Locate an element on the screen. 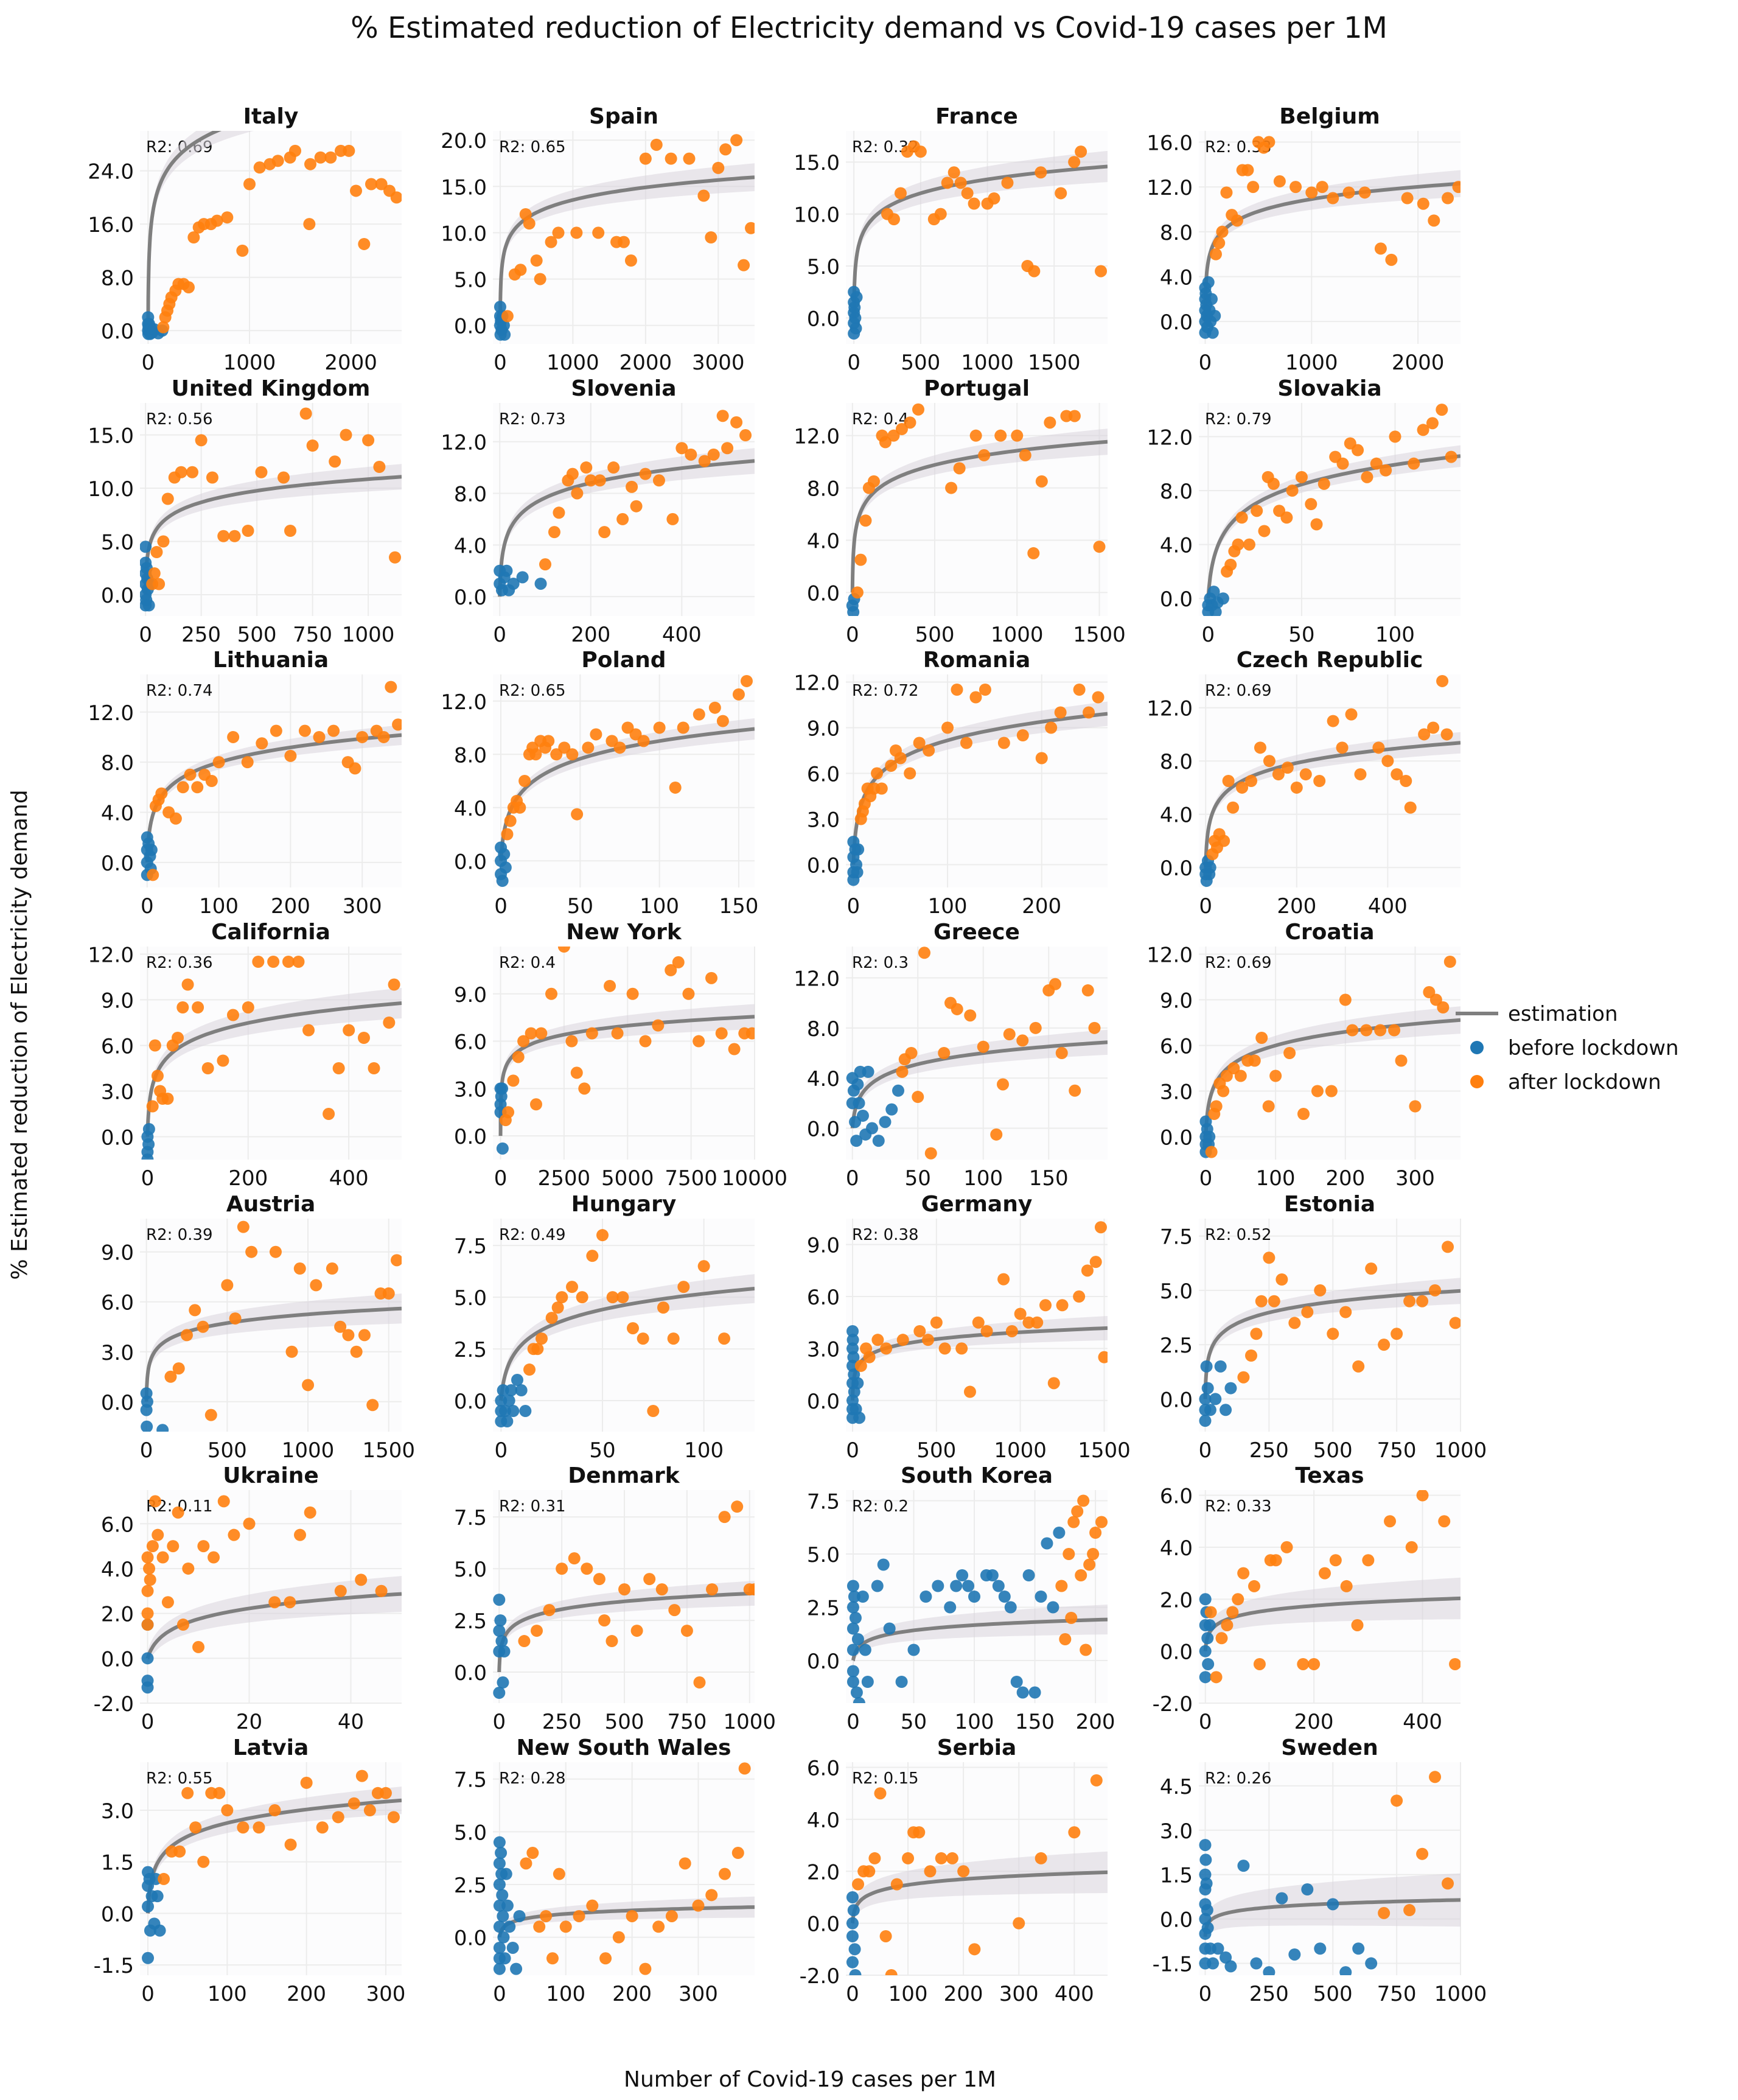 The width and height of the screenshot is (1738, 2100). panel-title: Belgium is located at coordinates (1329, 116).